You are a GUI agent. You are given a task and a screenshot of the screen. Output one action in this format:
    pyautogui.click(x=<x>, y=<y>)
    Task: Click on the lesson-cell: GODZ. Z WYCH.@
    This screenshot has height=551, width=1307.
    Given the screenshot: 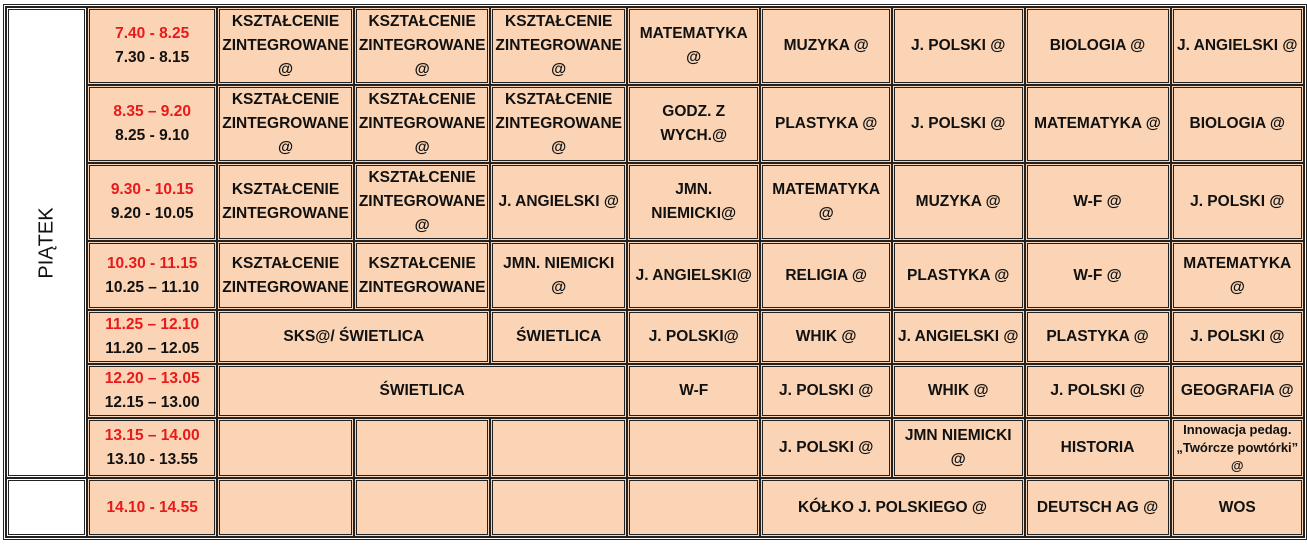 What is the action you would take?
    pyautogui.click(x=694, y=124)
    